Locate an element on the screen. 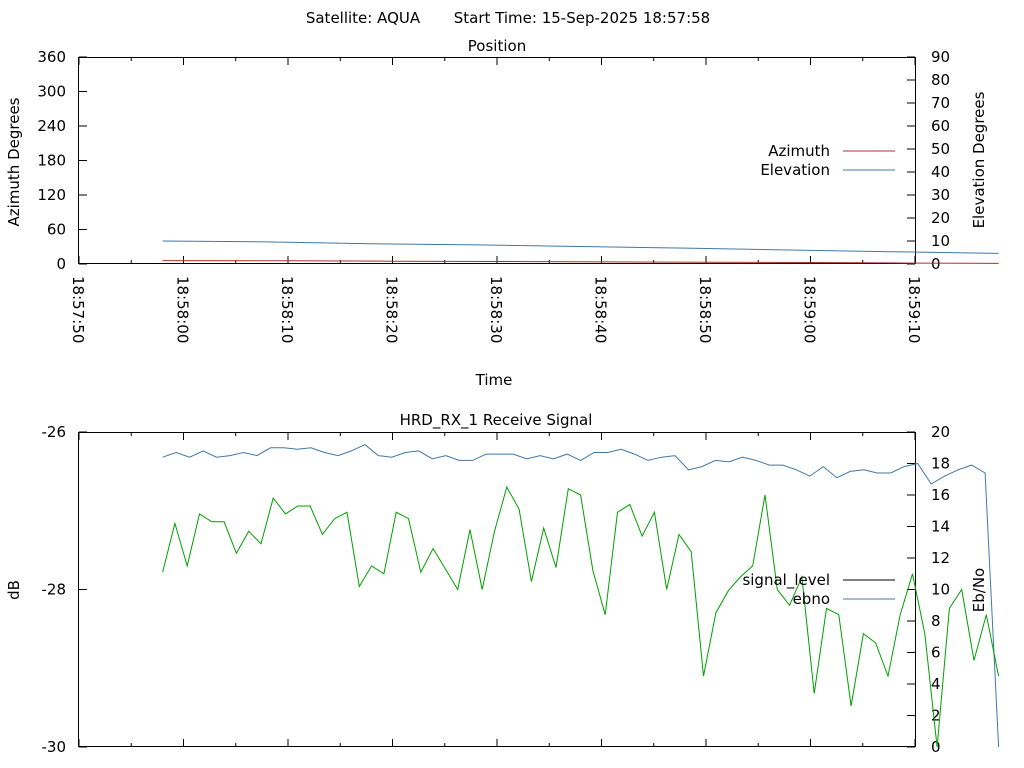 This screenshot has width=1024, height=768. satellite-label: Satellite: AQUA is located at coordinates (363, 18).